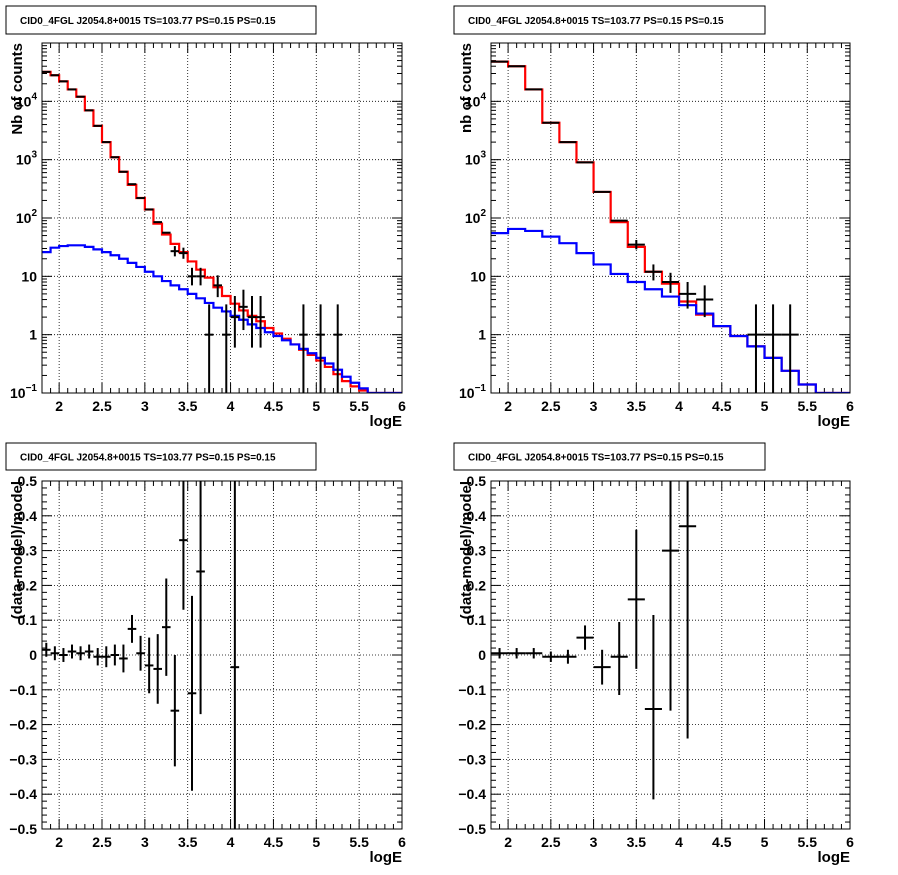 The image size is (898, 875). What do you see at coordinates (476, 217) in the screenshot?
I see `y-tick-label: 10²` at bounding box center [476, 217].